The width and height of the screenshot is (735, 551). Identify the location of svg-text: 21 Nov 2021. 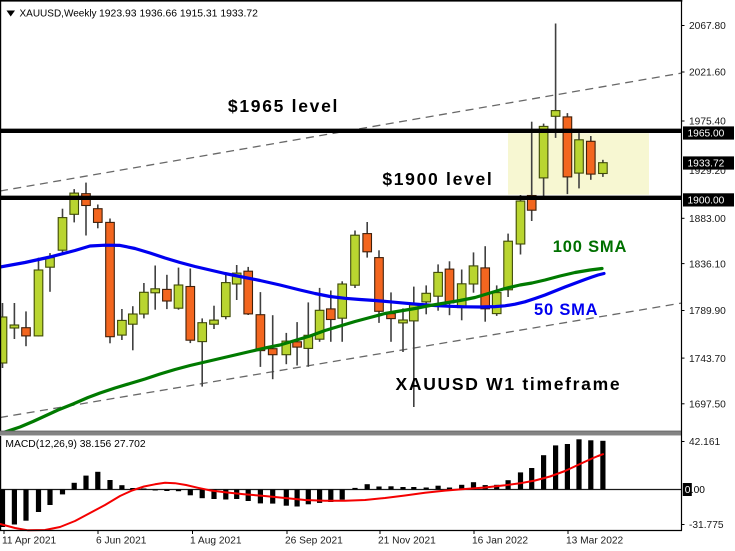
(407, 541).